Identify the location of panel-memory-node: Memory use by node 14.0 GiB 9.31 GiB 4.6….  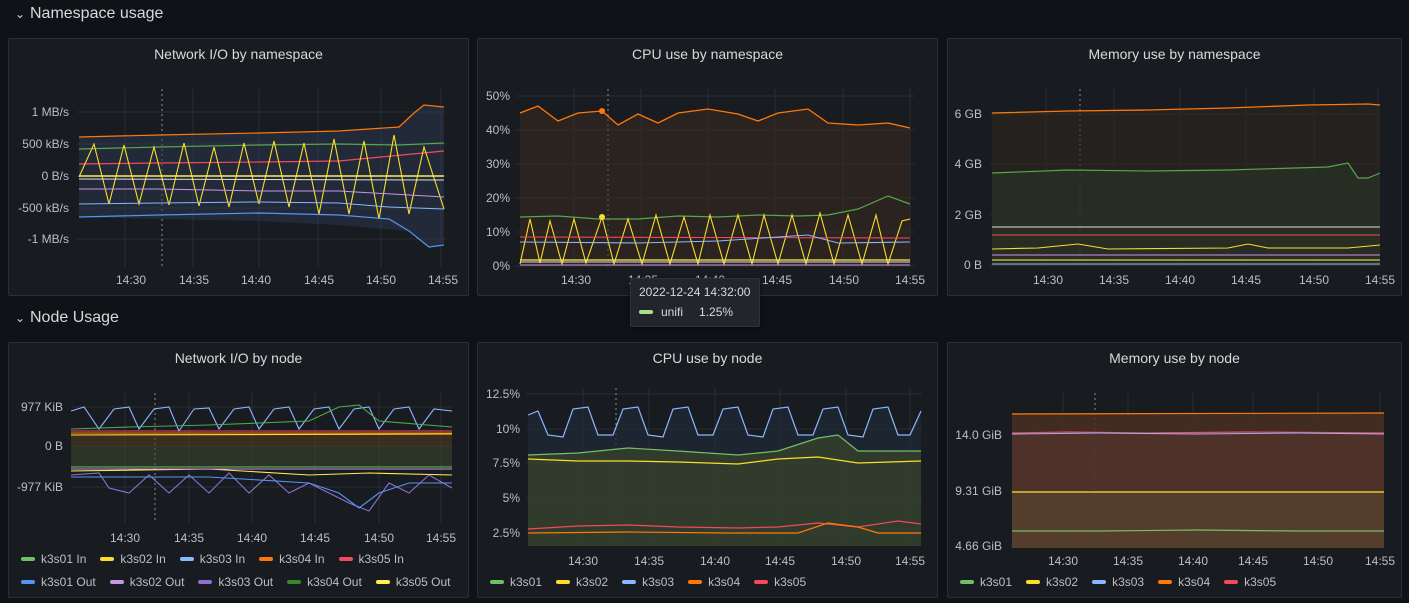
(1174, 470).